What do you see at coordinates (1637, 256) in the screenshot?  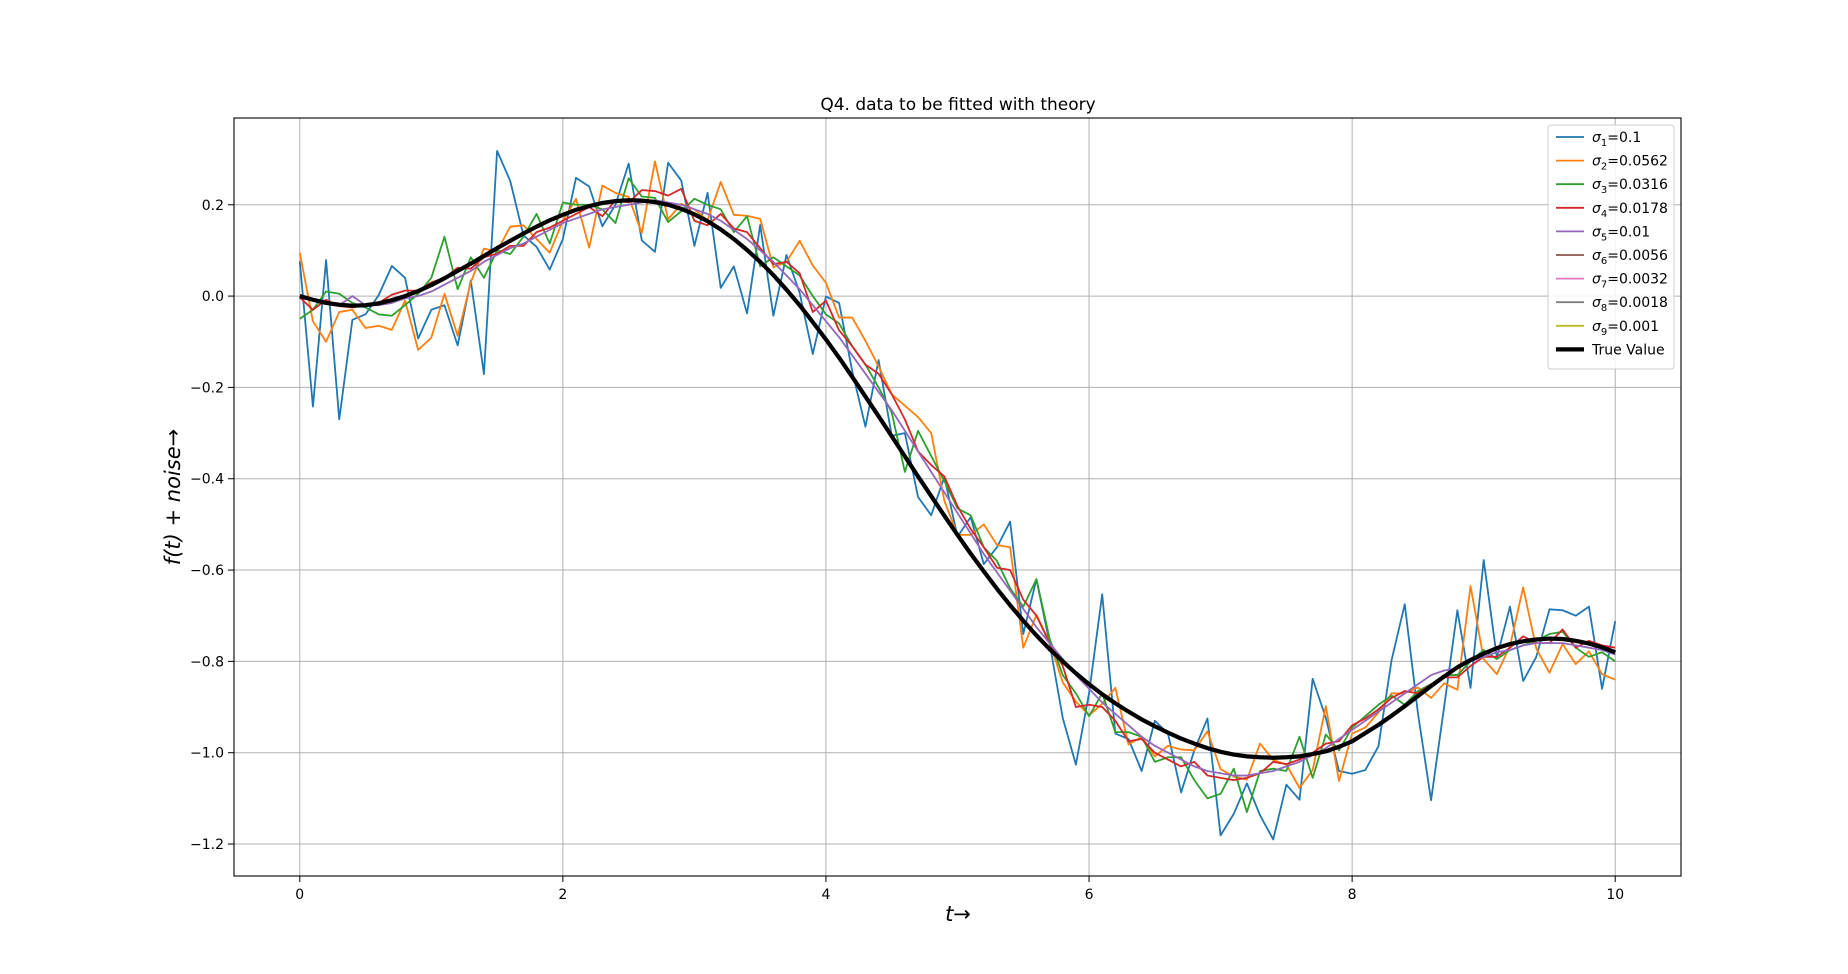 I see `legend-value: =0.0056` at bounding box center [1637, 256].